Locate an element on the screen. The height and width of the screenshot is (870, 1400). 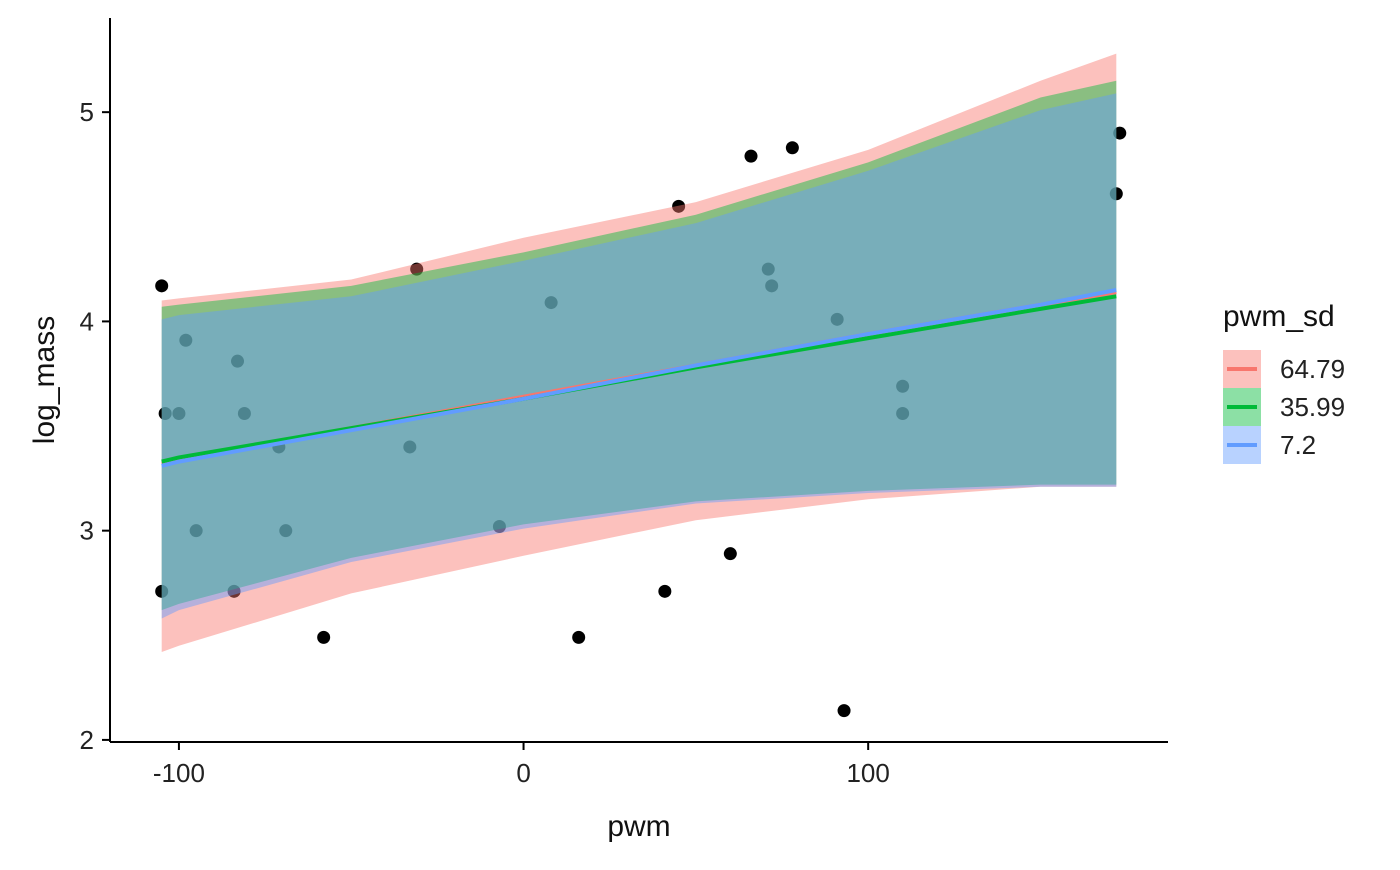
legend: pwm_sd 64.79 35.99 7.2 is located at coordinates (1284, 382).